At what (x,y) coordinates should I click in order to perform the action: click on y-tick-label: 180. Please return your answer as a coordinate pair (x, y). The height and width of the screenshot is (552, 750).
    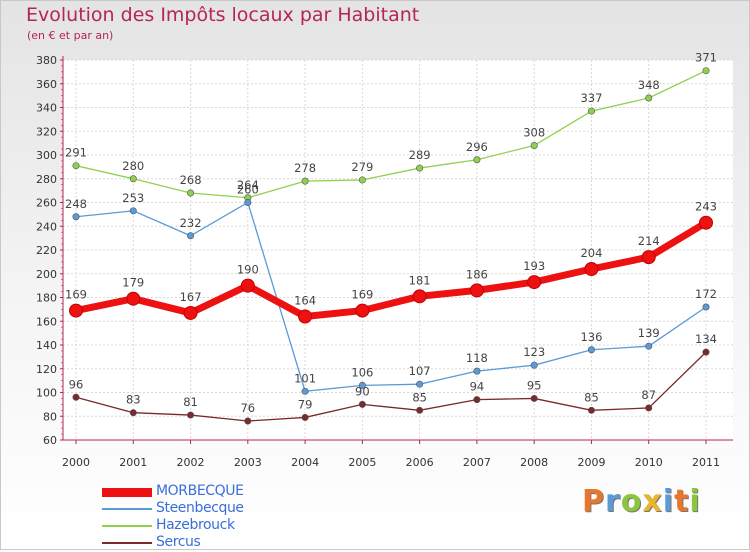
    Looking at the image, I should click on (46, 298).